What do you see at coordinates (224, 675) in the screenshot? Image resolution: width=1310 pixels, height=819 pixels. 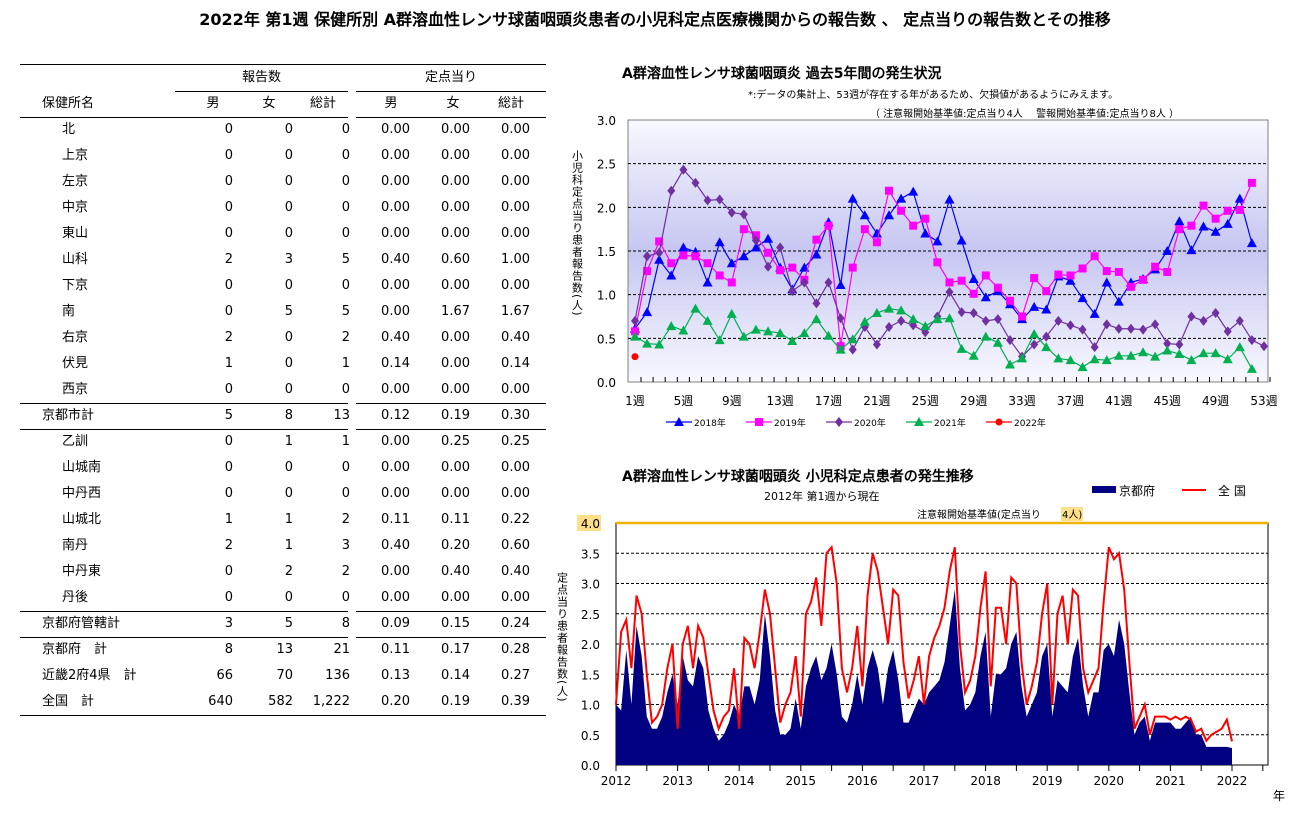 I see `row-value: 66` at bounding box center [224, 675].